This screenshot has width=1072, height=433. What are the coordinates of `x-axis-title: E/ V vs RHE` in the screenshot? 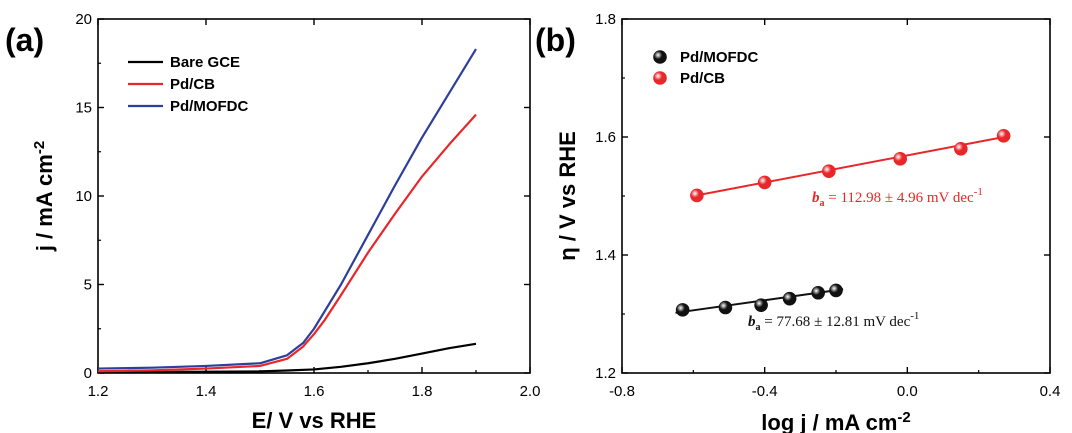 It's located at (314, 420).